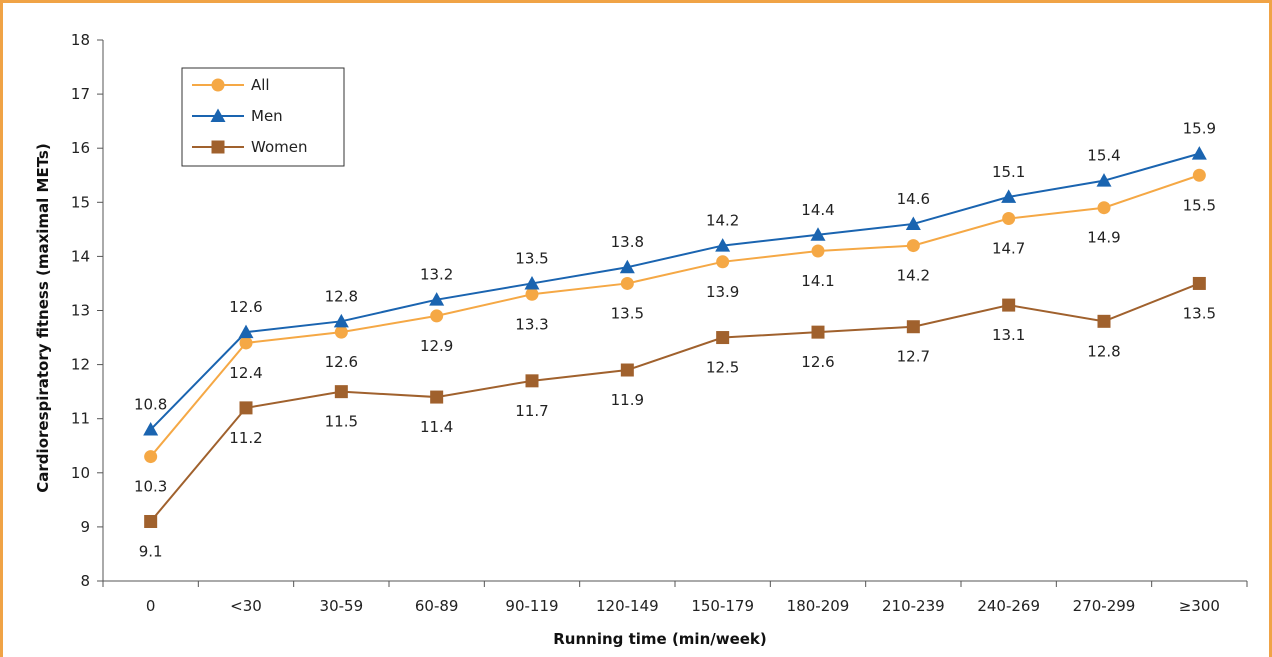  Describe the element at coordinates (817, 281) in the screenshot. I see `data-label-all: 14.1` at that location.